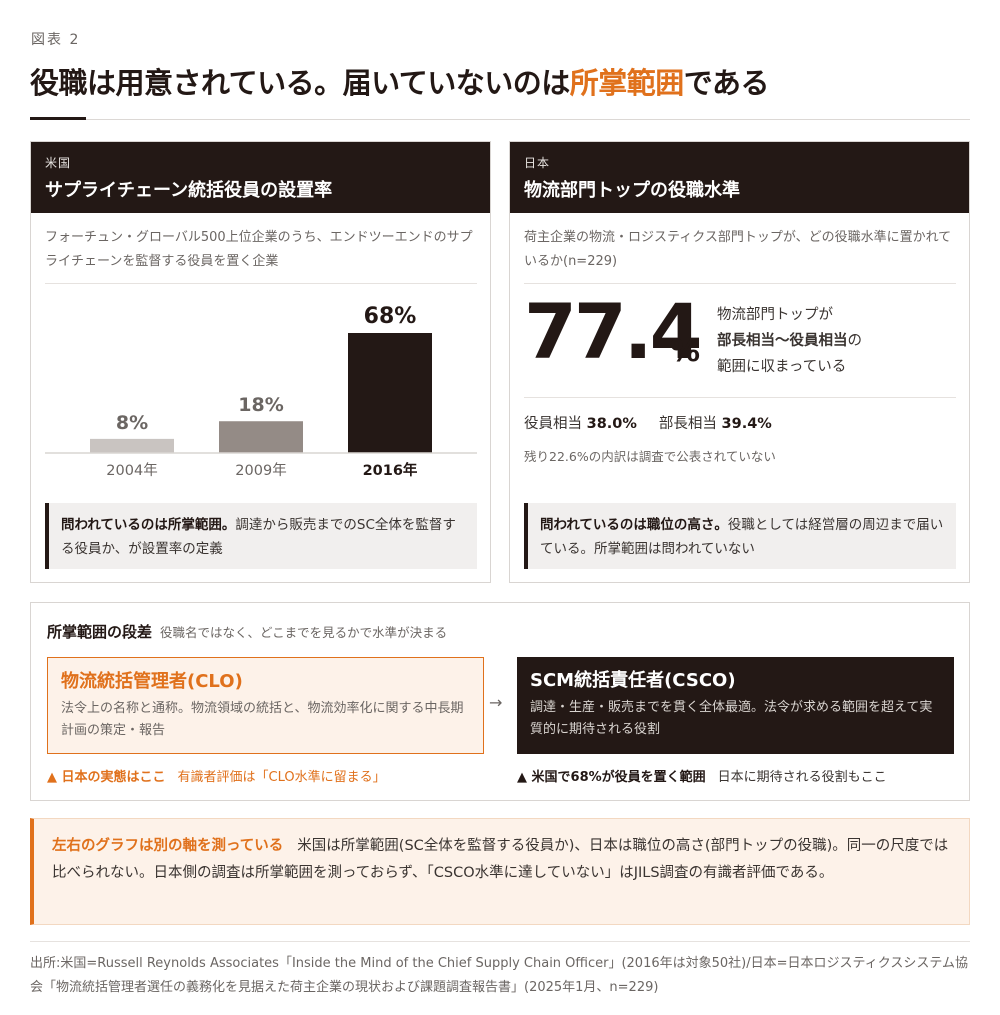  What do you see at coordinates (189, 190) in the screenshot?
I see `us-panel-title: サプライチェーン統括役員の設置率` at bounding box center [189, 190].